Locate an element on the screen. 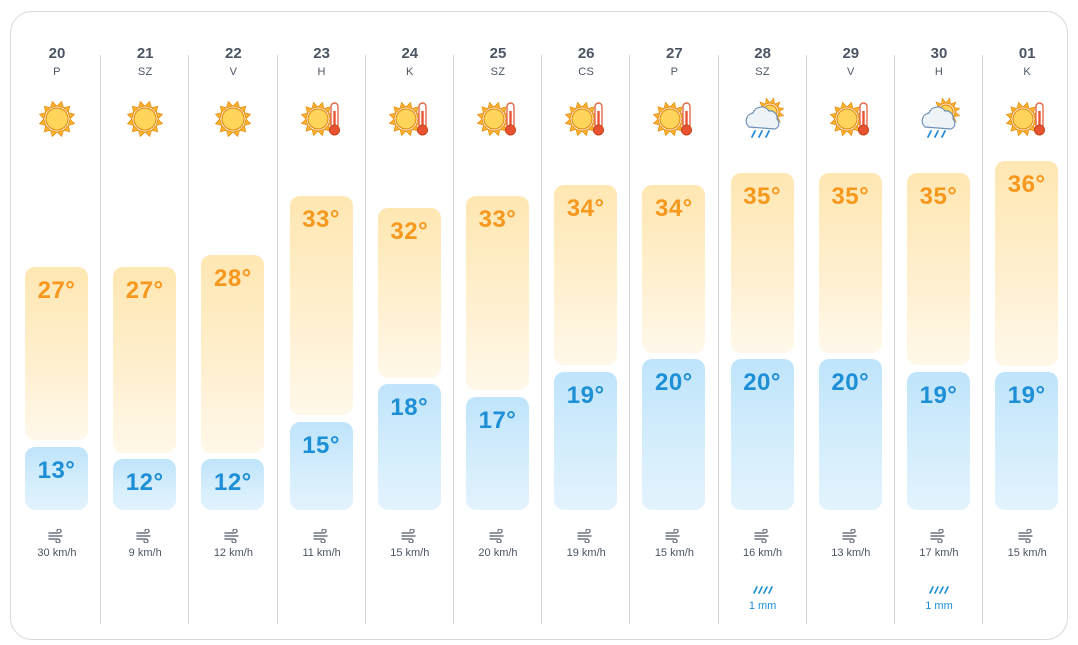 This screenshot has height=645, width=1078. day-number: 24 is located at coordinates (410, 53).